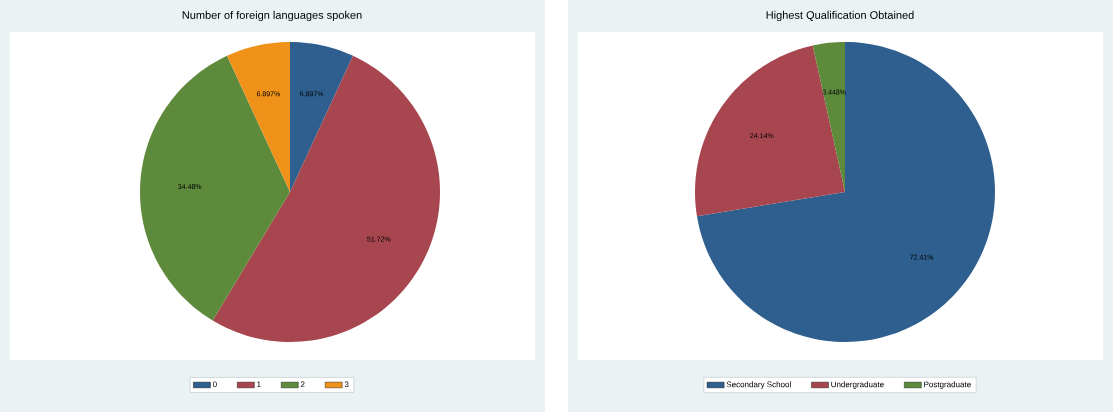  What do you see at coordinates (857, 385) in the screenshot?
I see `legend-label: Undergraduate` at bounding box center [857, 385].